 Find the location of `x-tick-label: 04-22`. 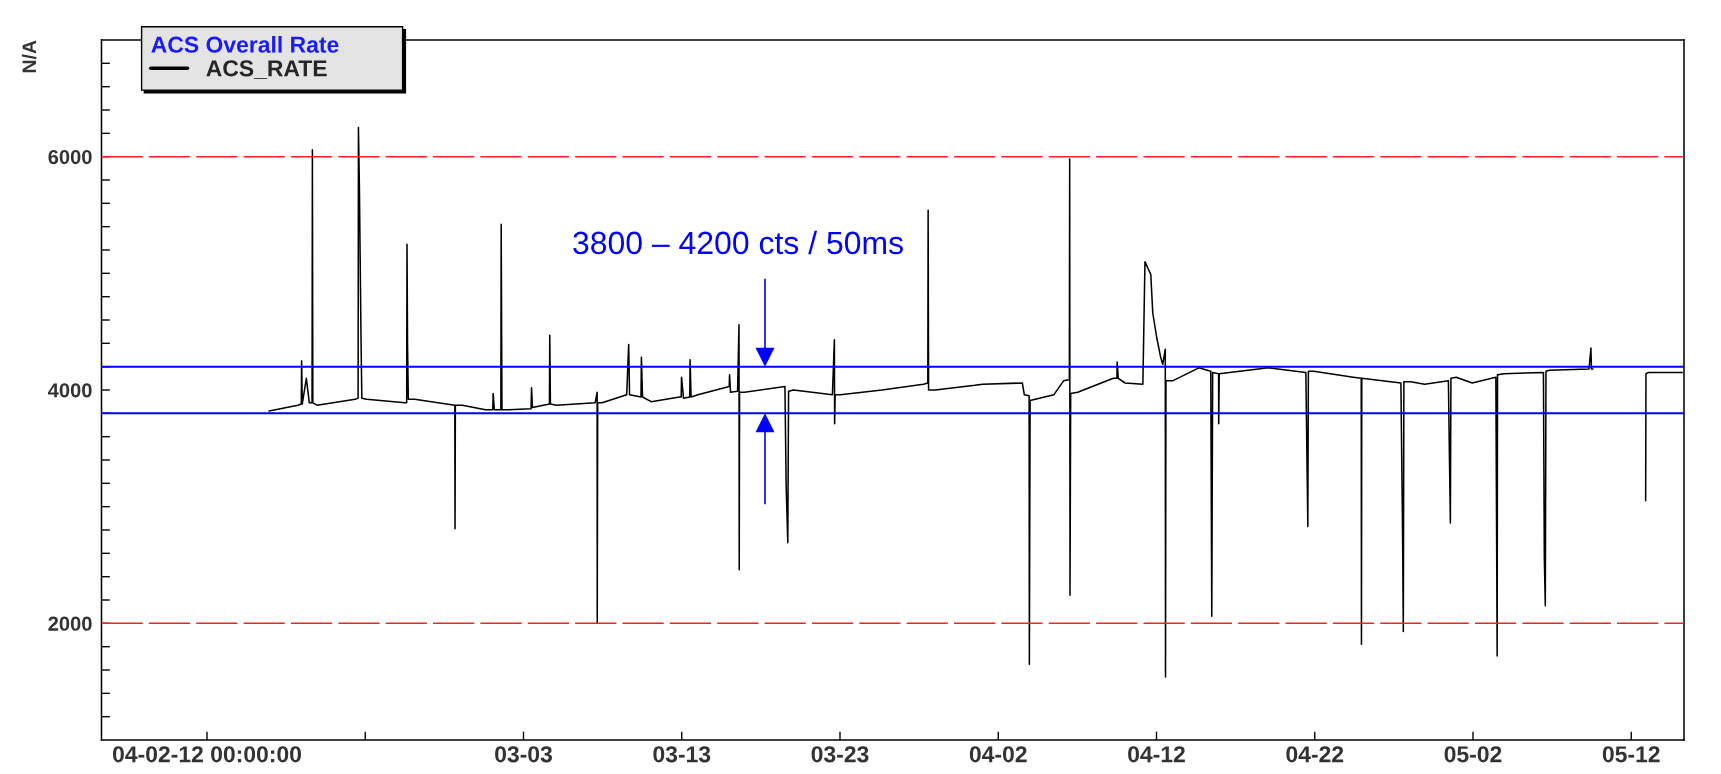

x-tick-label: 04-22 is located at coordinates (1315, 754).